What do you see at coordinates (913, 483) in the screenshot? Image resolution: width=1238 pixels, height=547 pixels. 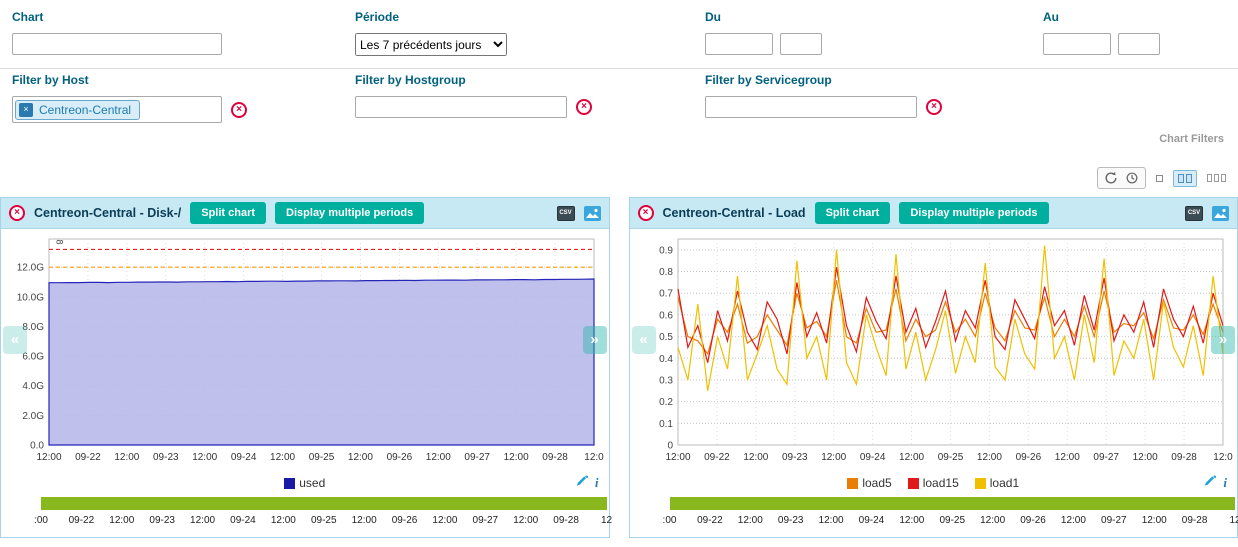 I see `legend-color-swatch` at bounding box center [913, 483].